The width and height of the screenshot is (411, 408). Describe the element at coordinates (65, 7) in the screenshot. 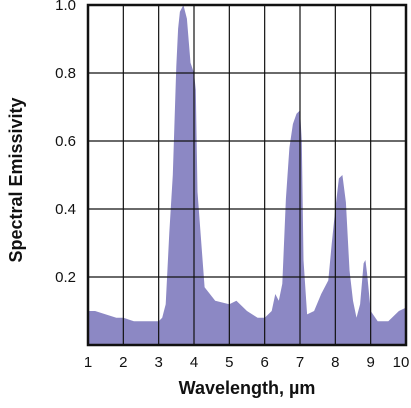

I see `y-tick-label: 1.0` at that location.